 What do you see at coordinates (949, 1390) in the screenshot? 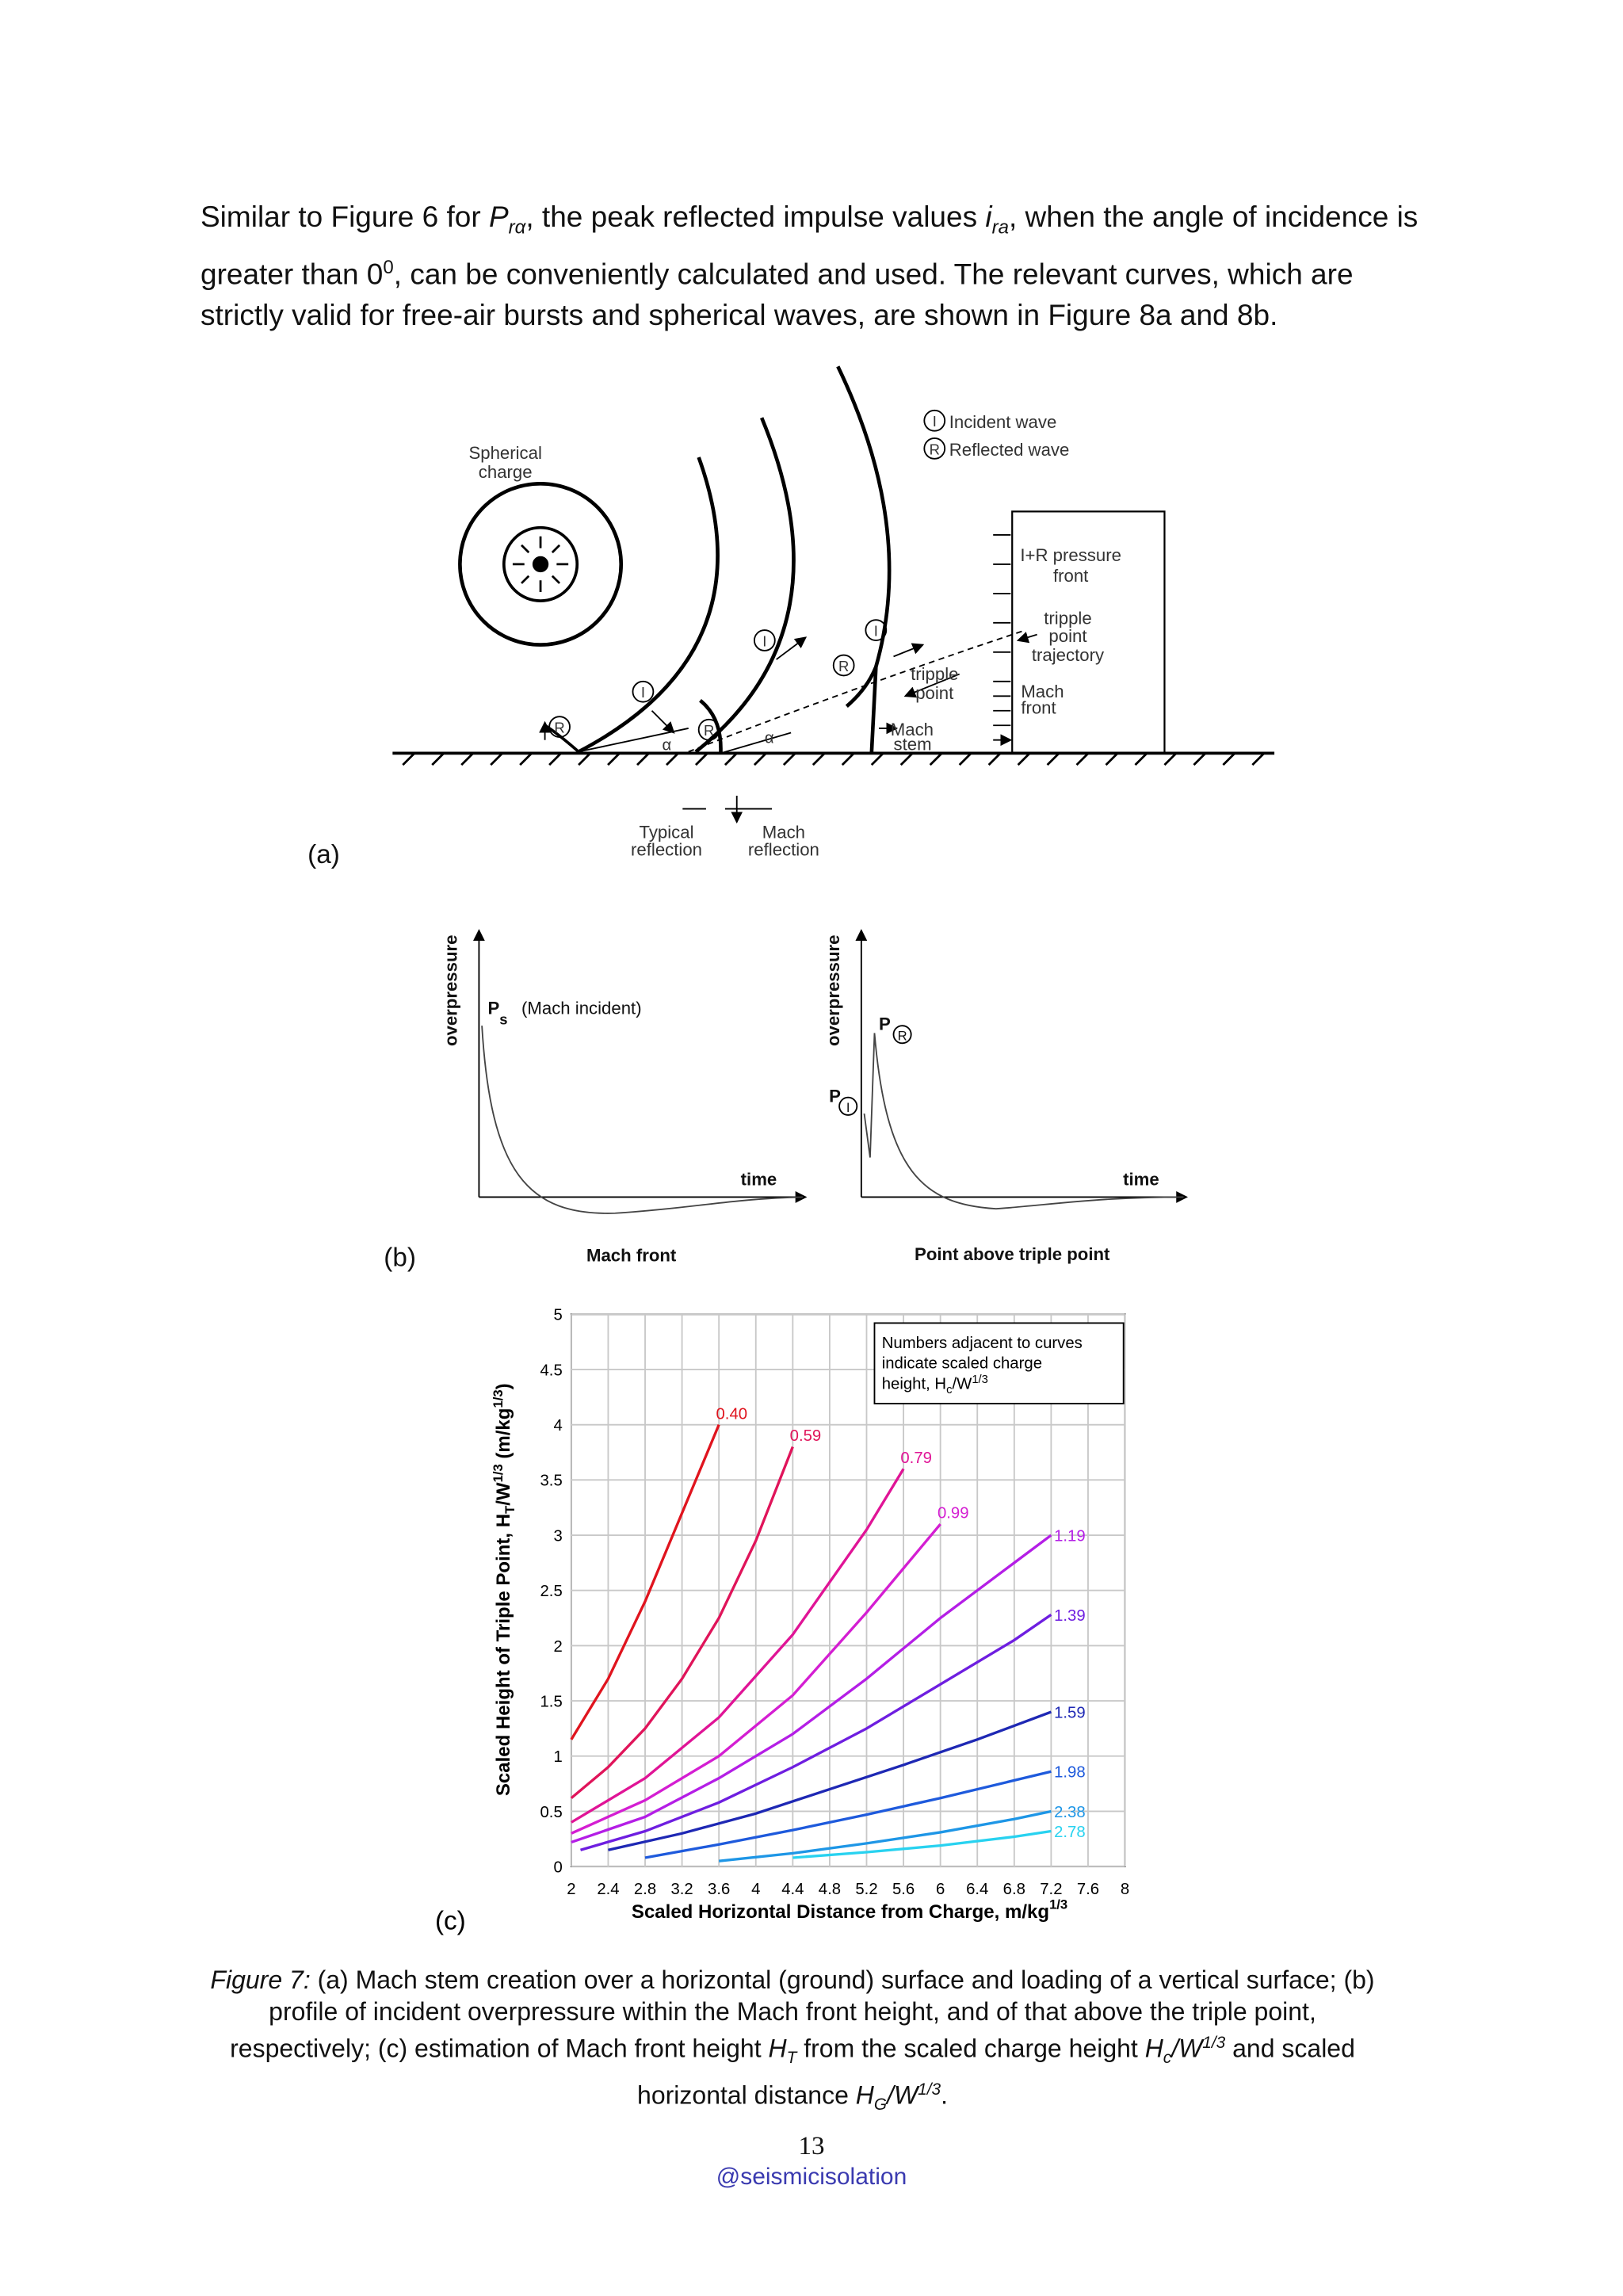
I see `note: c` at bounding box center [949, 1390].